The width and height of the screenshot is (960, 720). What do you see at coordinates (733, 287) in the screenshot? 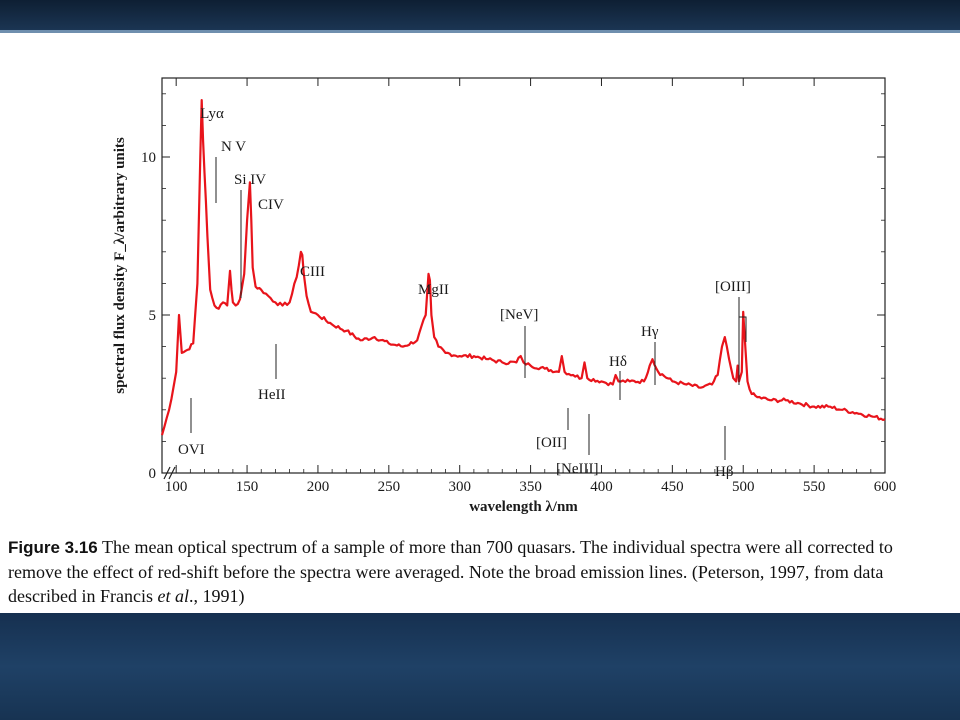
I see `annotation-label-oiii: [OIII]` at bounding box center [733, 287].